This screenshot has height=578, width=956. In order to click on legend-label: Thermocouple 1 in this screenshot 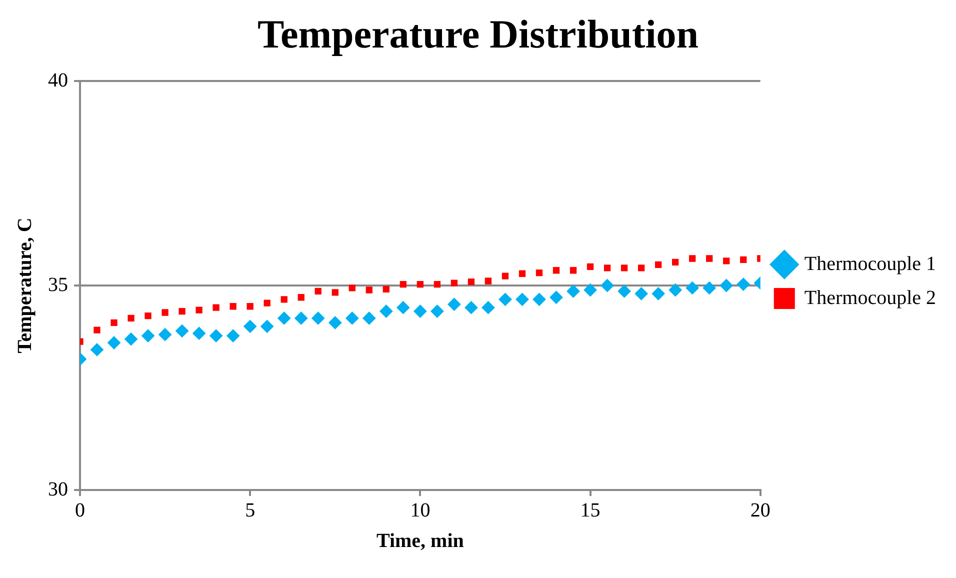, I will do `click(870, 263)`.